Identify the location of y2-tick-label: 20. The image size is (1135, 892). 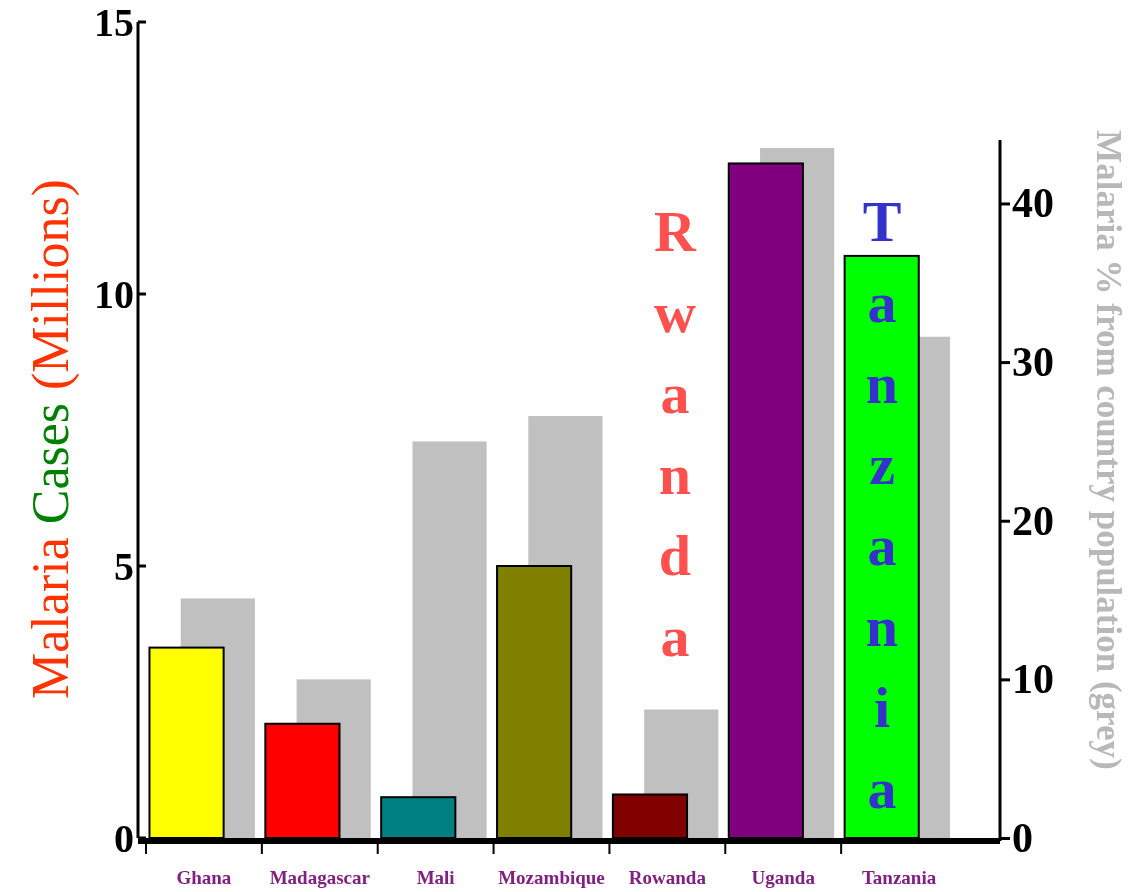
(1033, 520).